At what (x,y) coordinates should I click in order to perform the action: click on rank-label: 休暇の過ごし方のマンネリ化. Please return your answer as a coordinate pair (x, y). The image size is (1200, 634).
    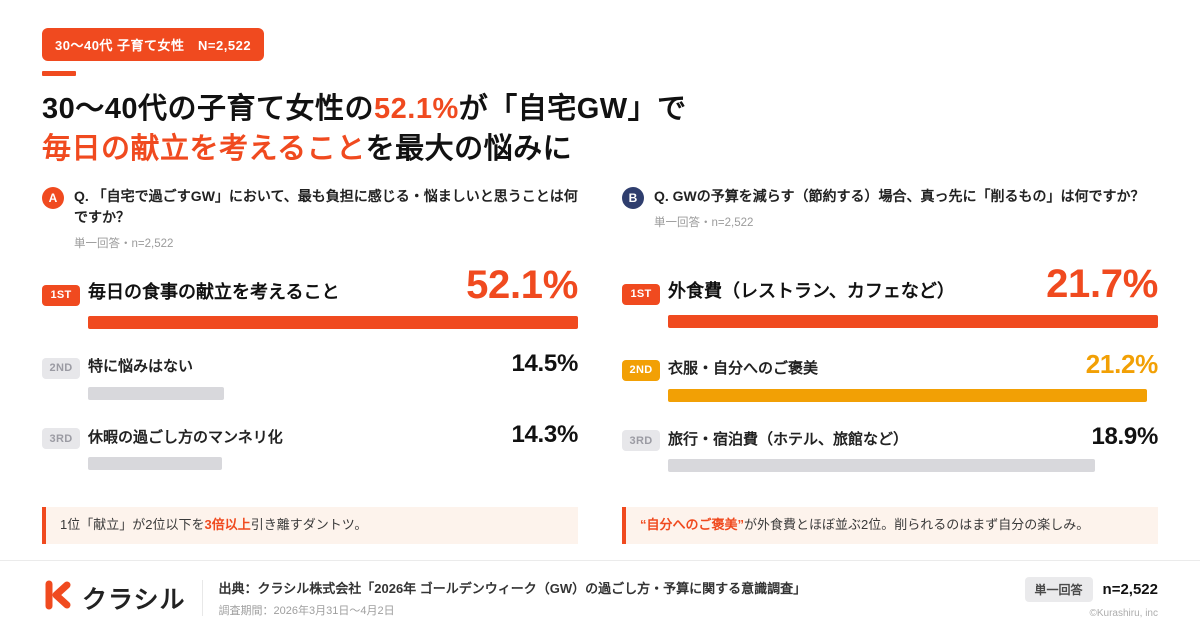
    Looking at the image, I should click on (185, 437).